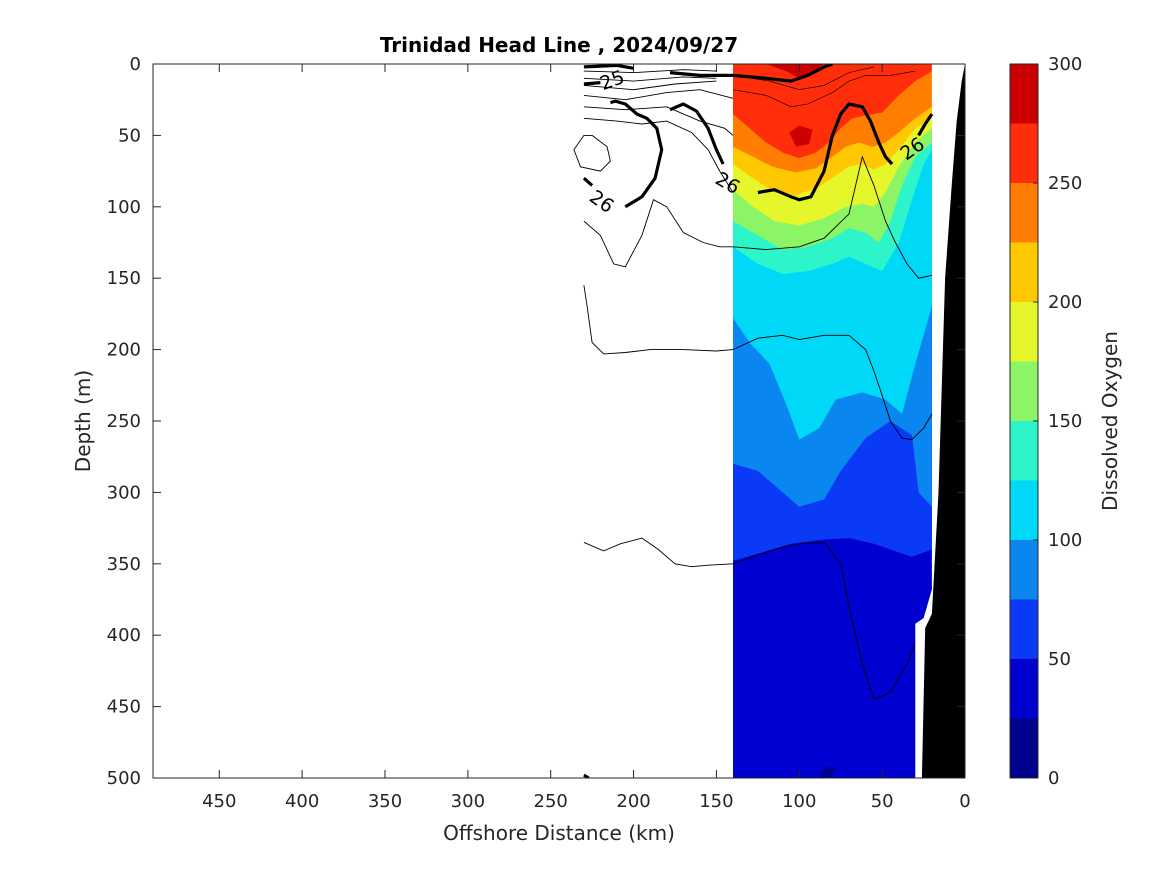 This screenshot has width=1167, height=875. Describe the element at coordinates (882, 801) in the screenshot. I see `x-tick-label: 50` at that location.